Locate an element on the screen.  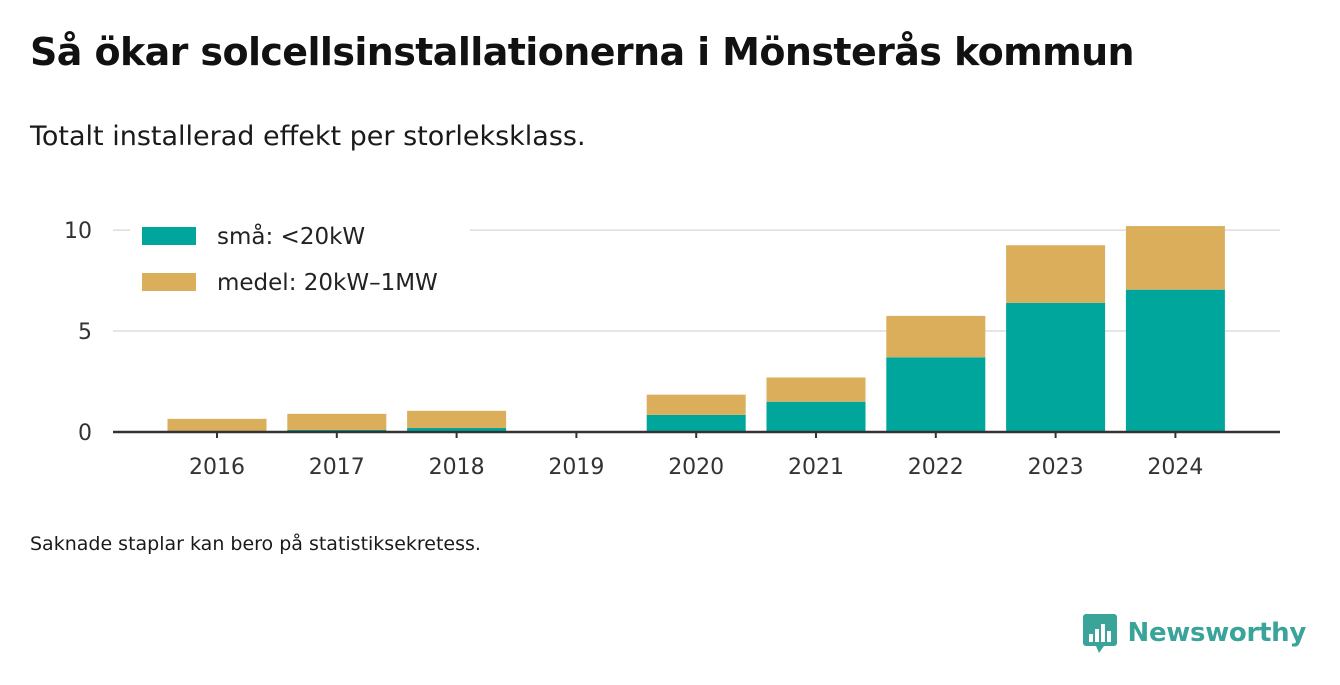
bar-medium-2023 is located at coordinates (1056, 274).